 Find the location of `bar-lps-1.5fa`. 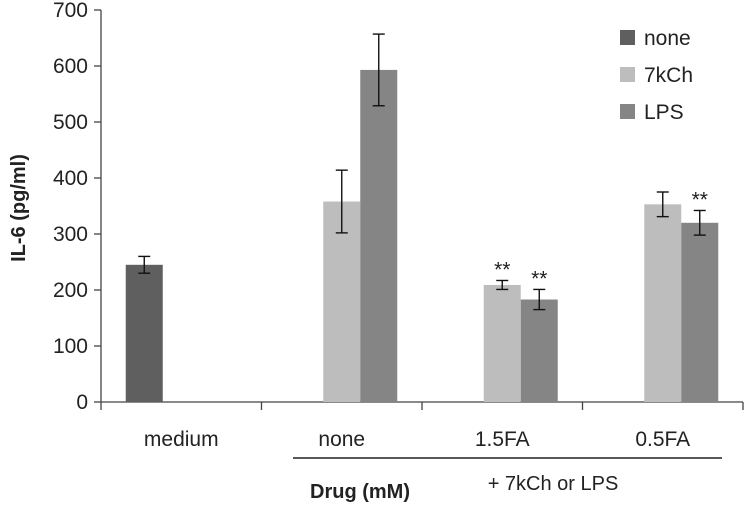

bar-lps-1.5fa is located at coordinates (539, 350).